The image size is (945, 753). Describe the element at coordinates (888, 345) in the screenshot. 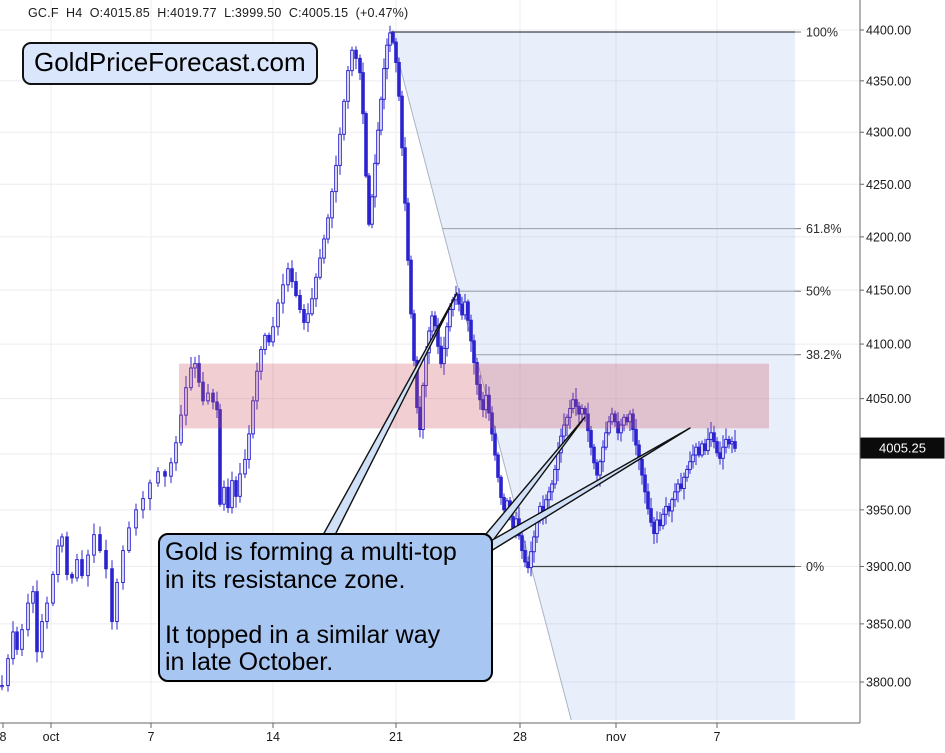

I see `price-axis-label: 4100.00` at that location.